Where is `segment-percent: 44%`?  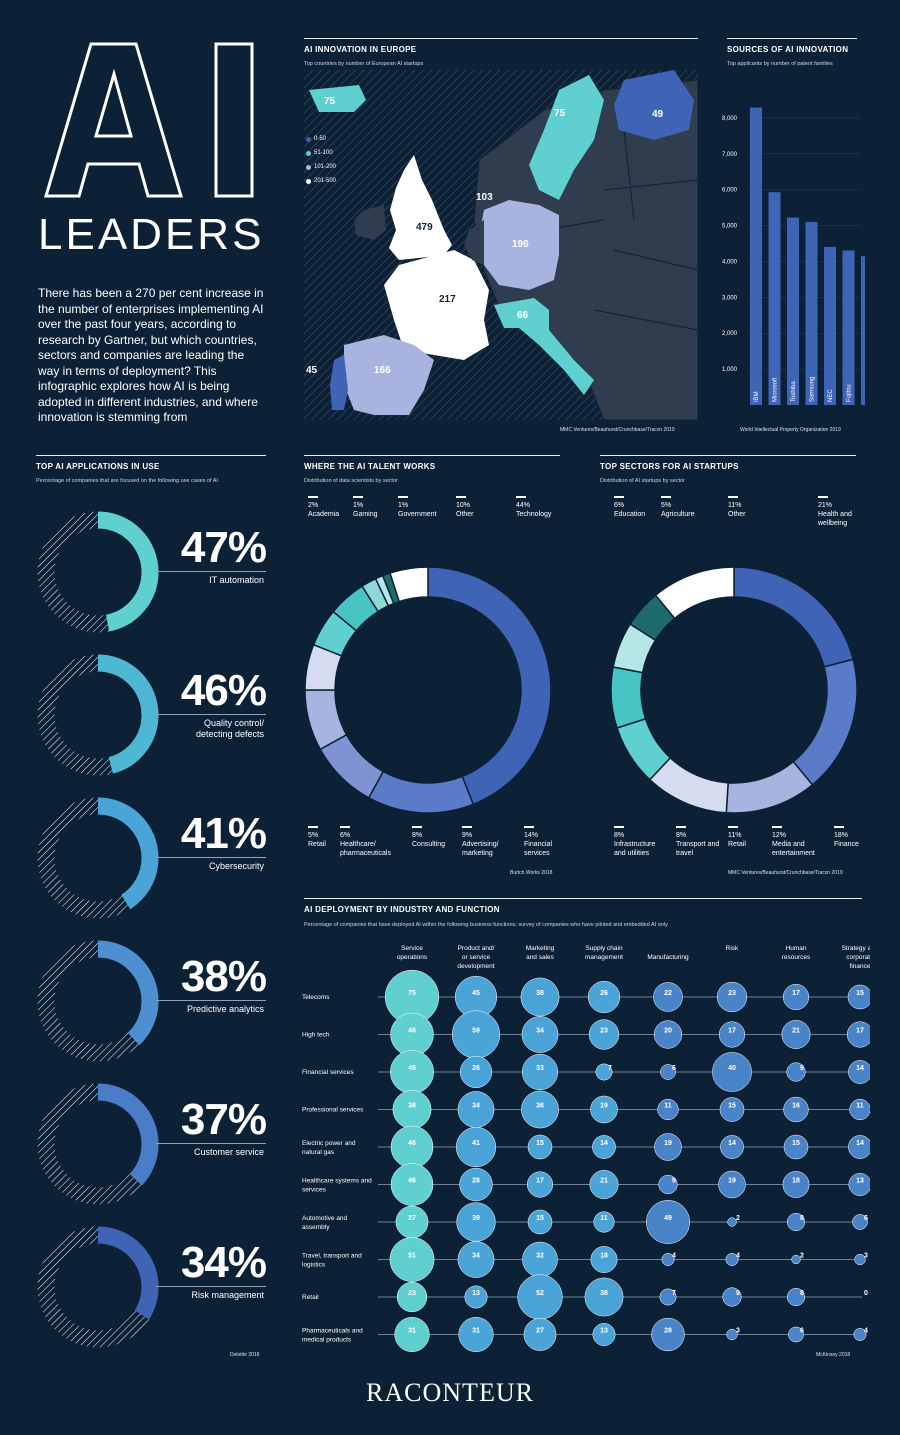
segment-percent: 44% is located at coordinates (523, 505).